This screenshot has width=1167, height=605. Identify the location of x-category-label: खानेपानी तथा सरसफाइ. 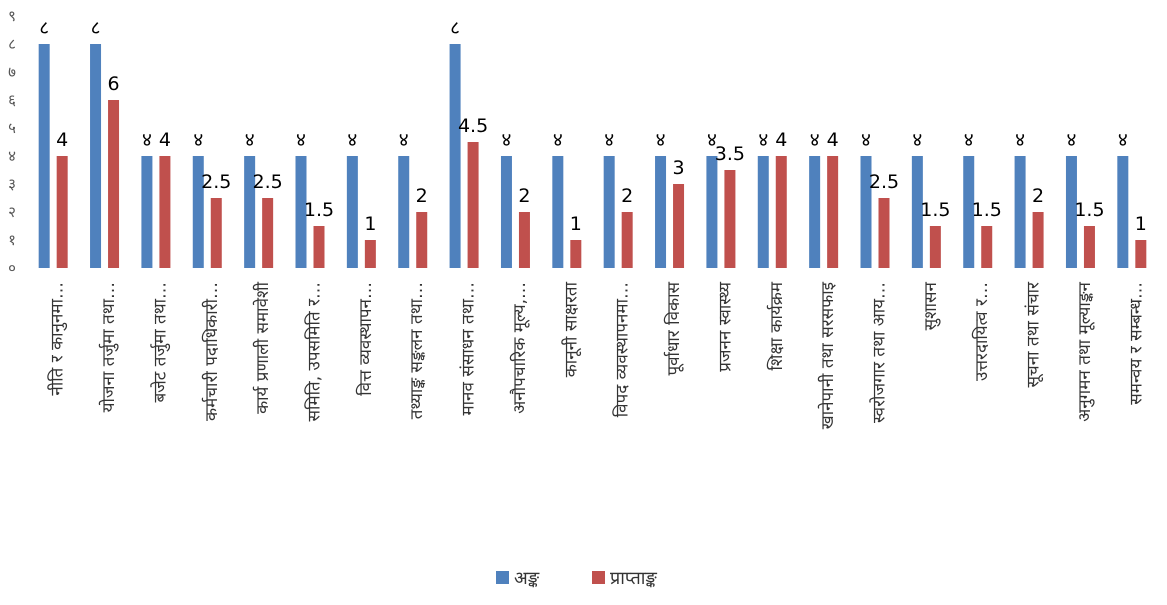
(827, 355).